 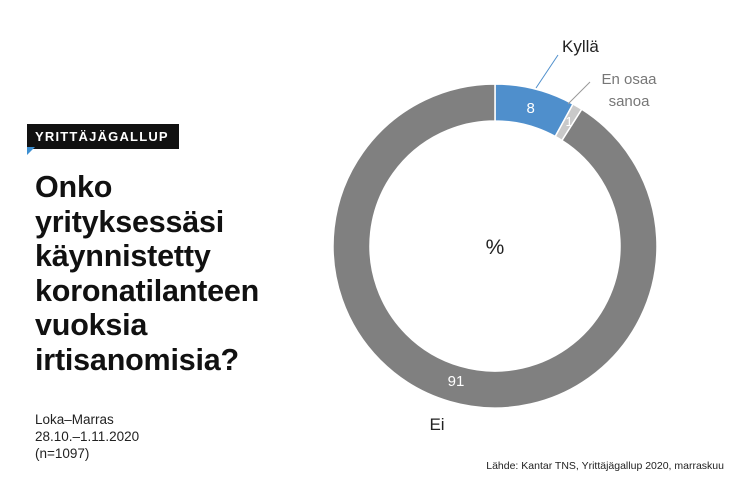 What do you see at coordinates (74, 187) in the screenshot?
I see `question-line: Onko` at bounding box center [74, 187].